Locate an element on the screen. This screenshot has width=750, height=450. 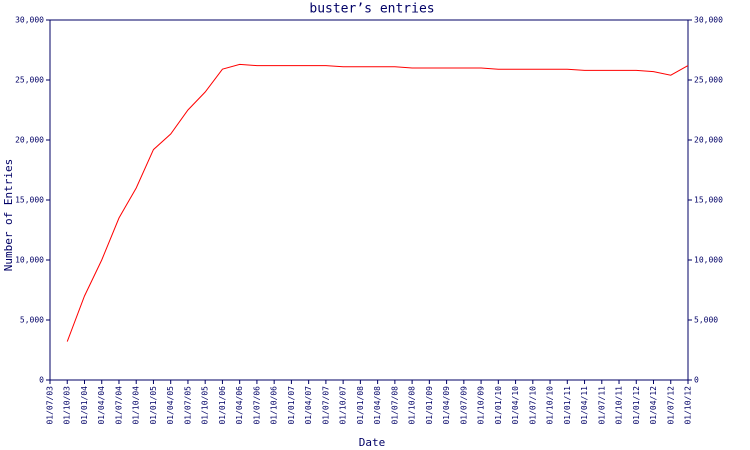
x-tick-label: 01/07/10 is located at coordinates (532, 405).